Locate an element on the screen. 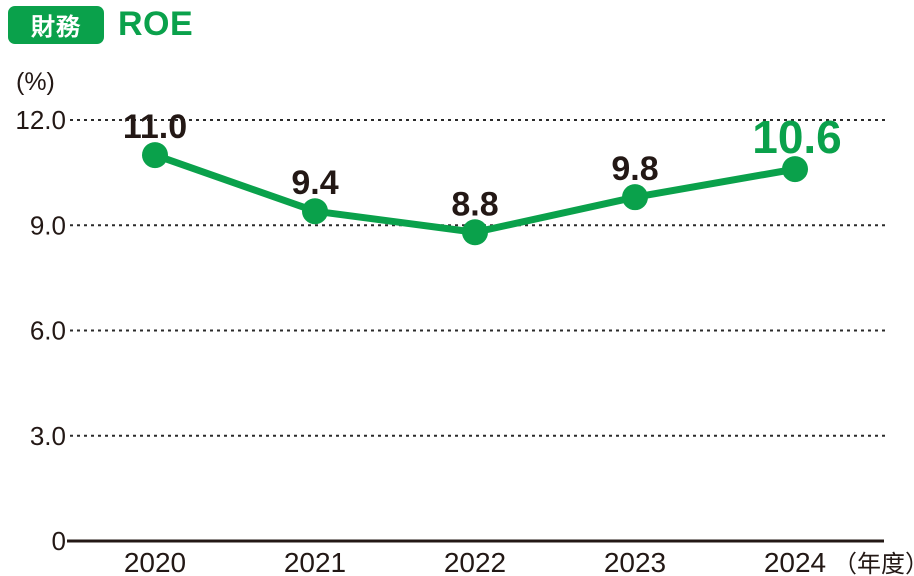 This screenshot has width=914, height=576. x-tick-label: 2024 is located at coordinates (795, 561).